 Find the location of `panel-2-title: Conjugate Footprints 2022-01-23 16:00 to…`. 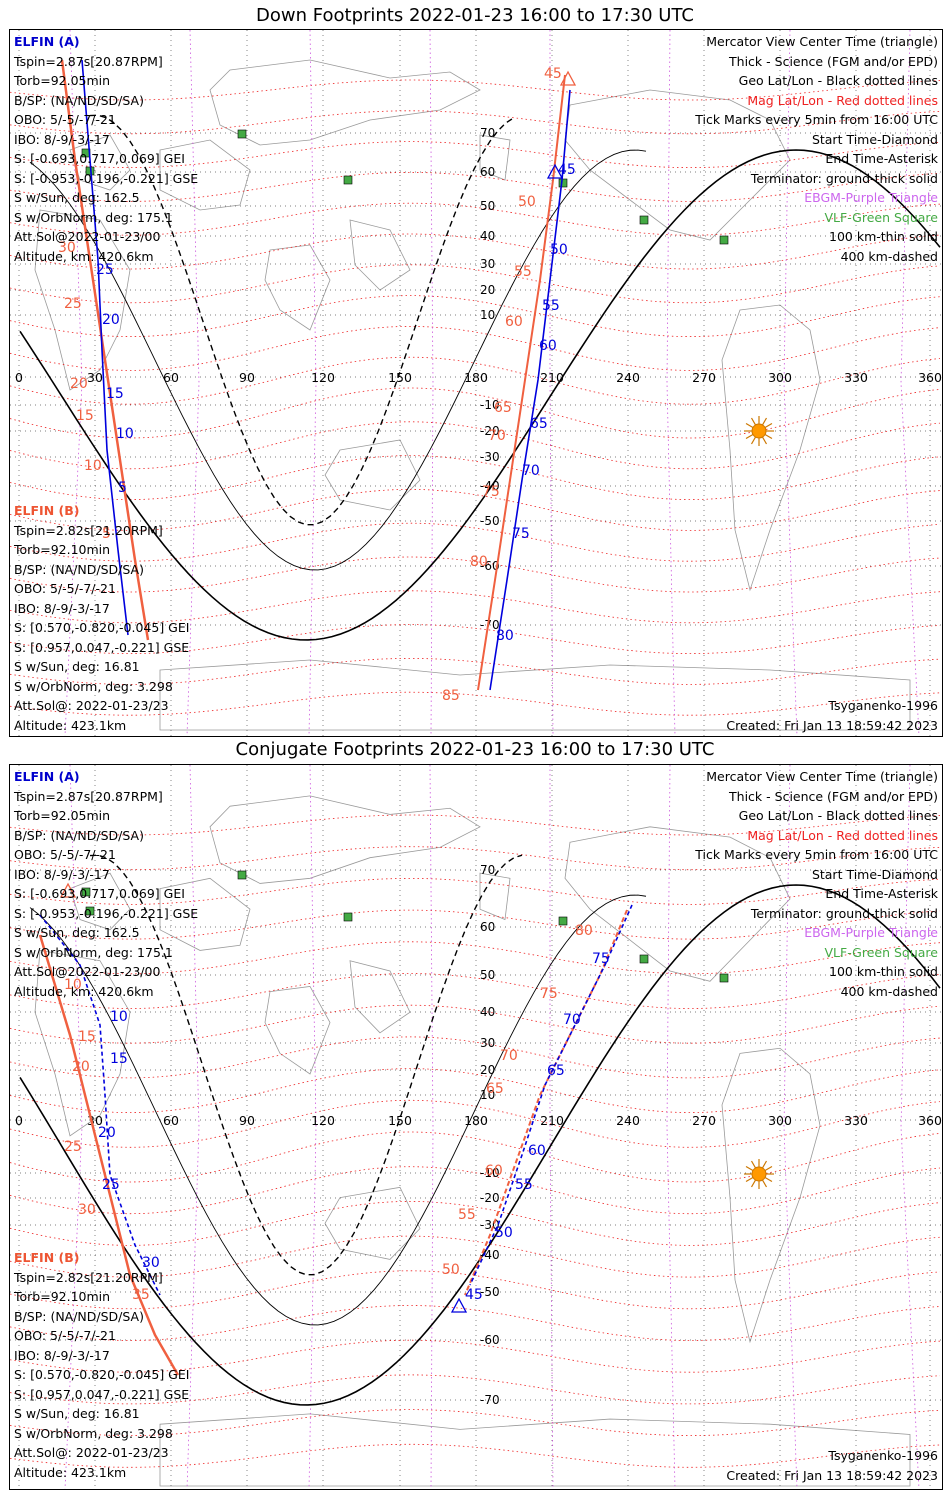

panel-2-title: Conjugate Footprints 2022-01-23 16:00 to… is located at coordinates (475, 749).